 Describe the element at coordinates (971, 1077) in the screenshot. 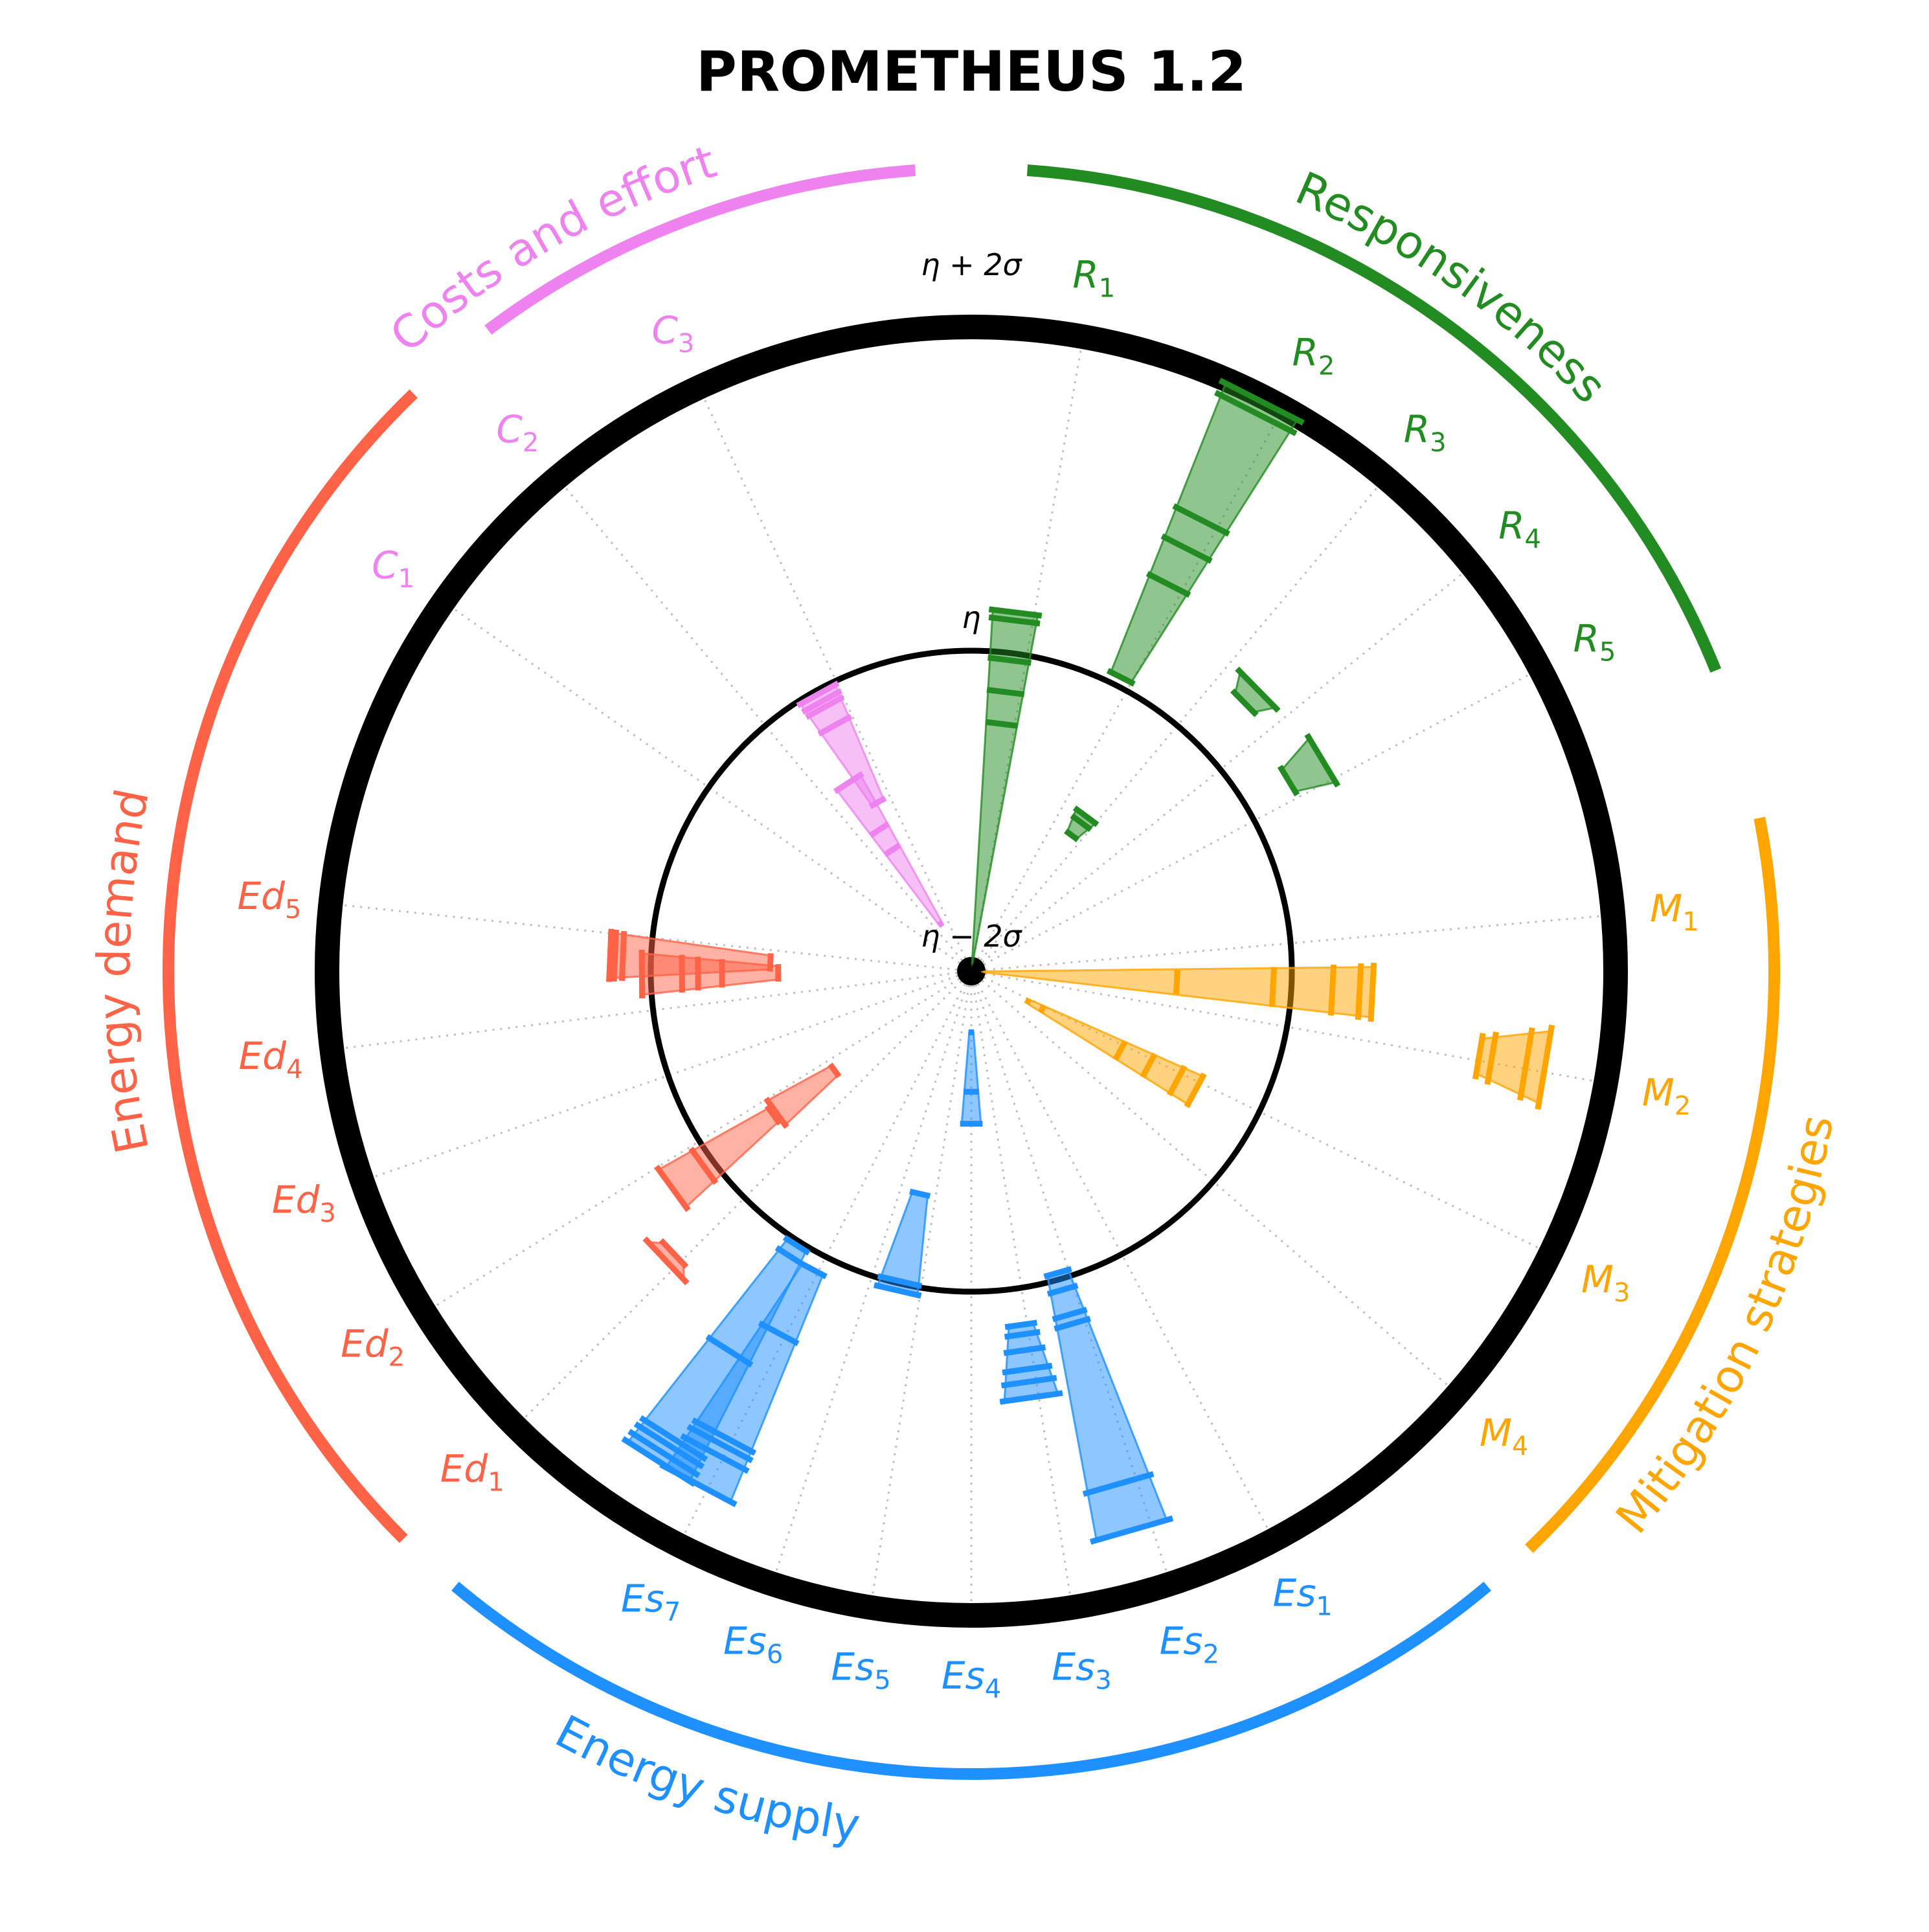

I see `bar-es4` at that location.